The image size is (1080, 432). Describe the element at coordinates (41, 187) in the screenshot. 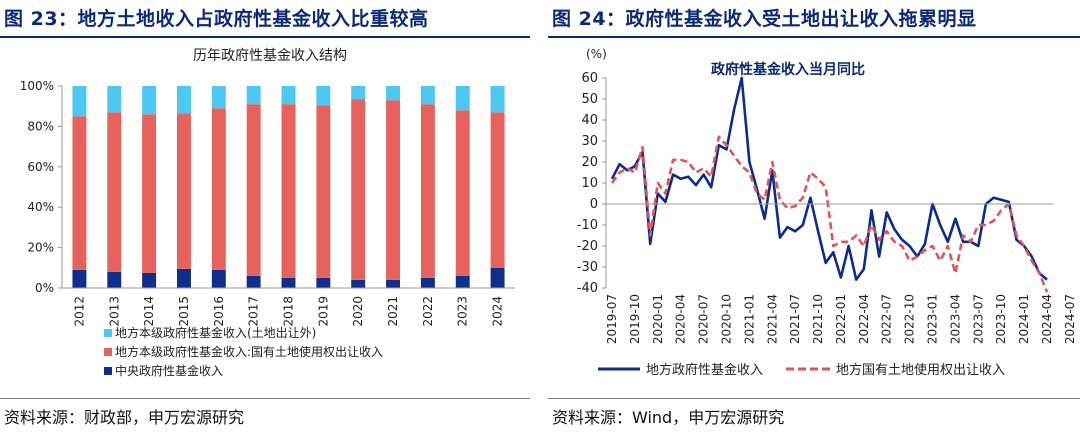

I see `bar-y-axis: 0% 20% 40% 60% 80% 100%` at that location.